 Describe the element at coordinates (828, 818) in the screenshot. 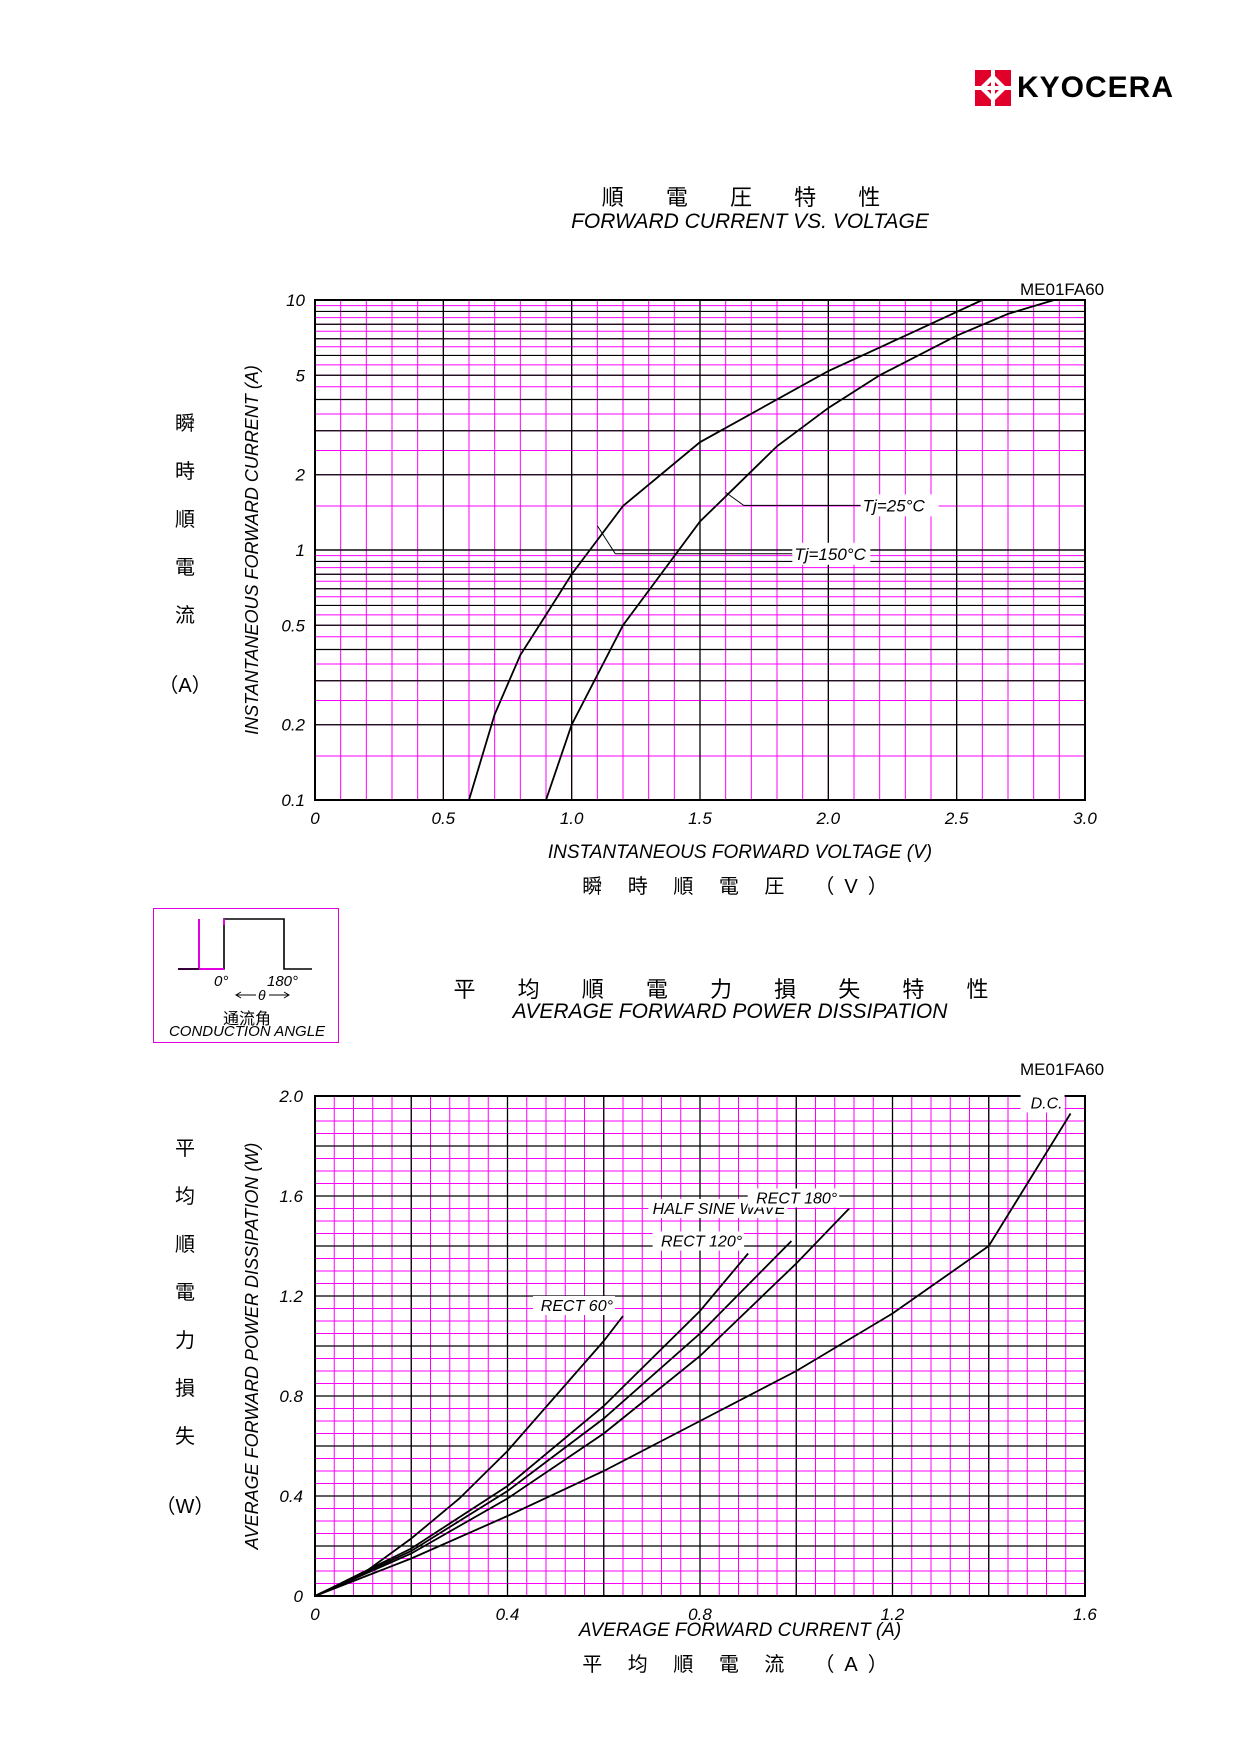

I see `x-tick-label: 2.0` at that location.